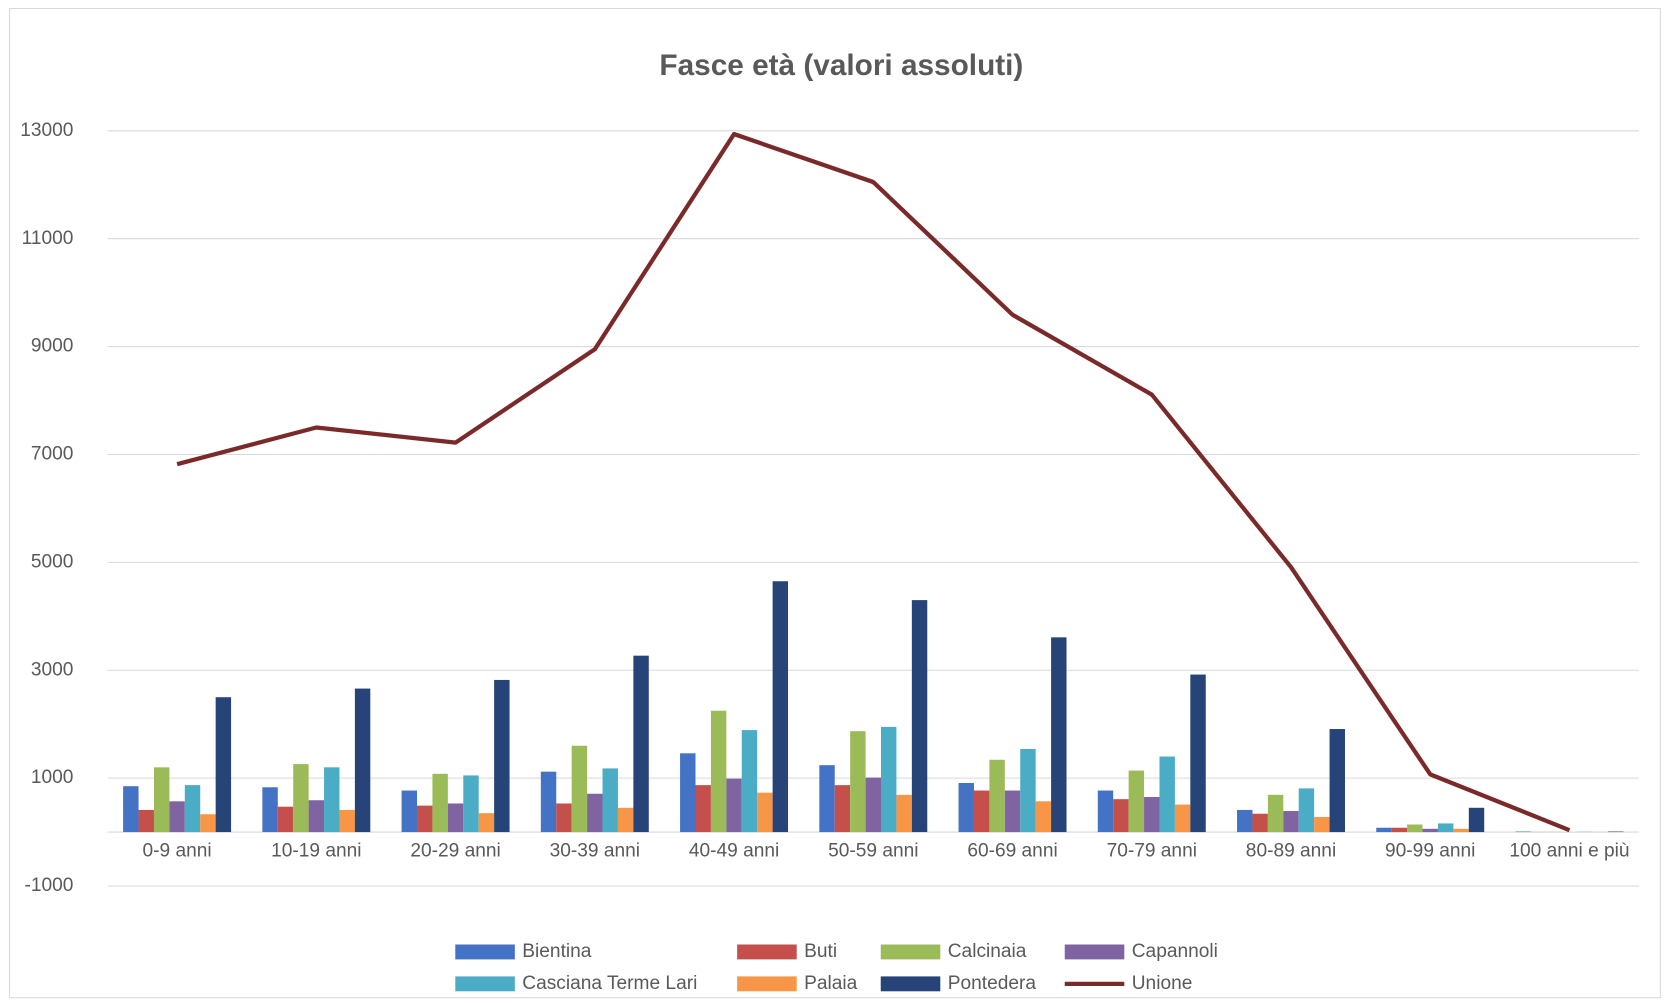 This screenshot has width=1670, height=1003. I want to click on y-tick-label: 11000, so click(48, 238).